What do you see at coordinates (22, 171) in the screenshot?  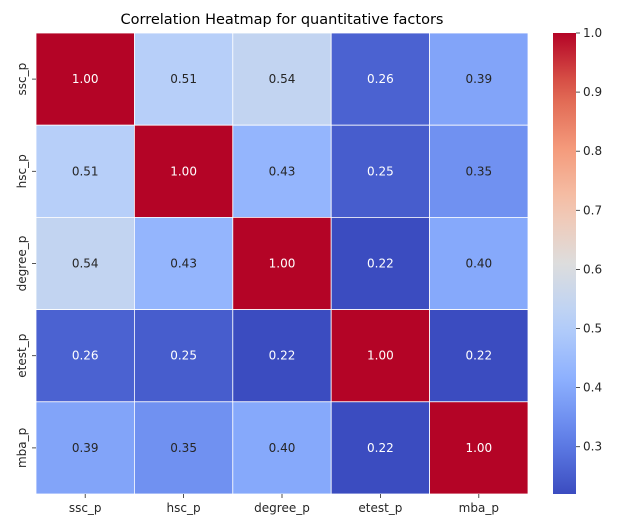 I see `y-tick-label: hsc_p` at bounding box center [22, 171].